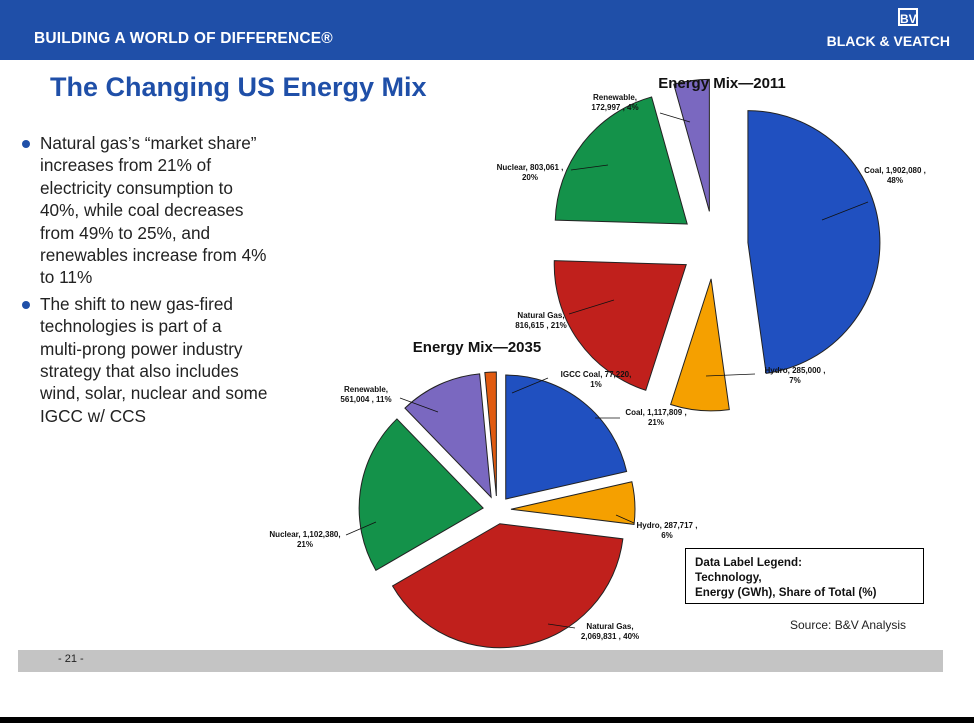  I want to click on company-logo: BV BLACK & VEATCH, so click(875, 33).